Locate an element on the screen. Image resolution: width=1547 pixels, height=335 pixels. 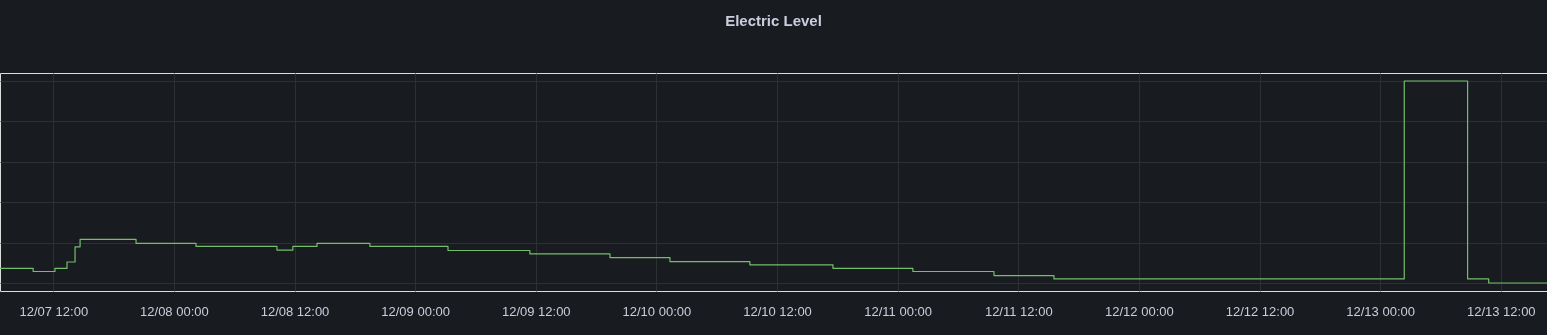
x-tick-label: 12/09 12:00 is located at coordinates (536, 311).